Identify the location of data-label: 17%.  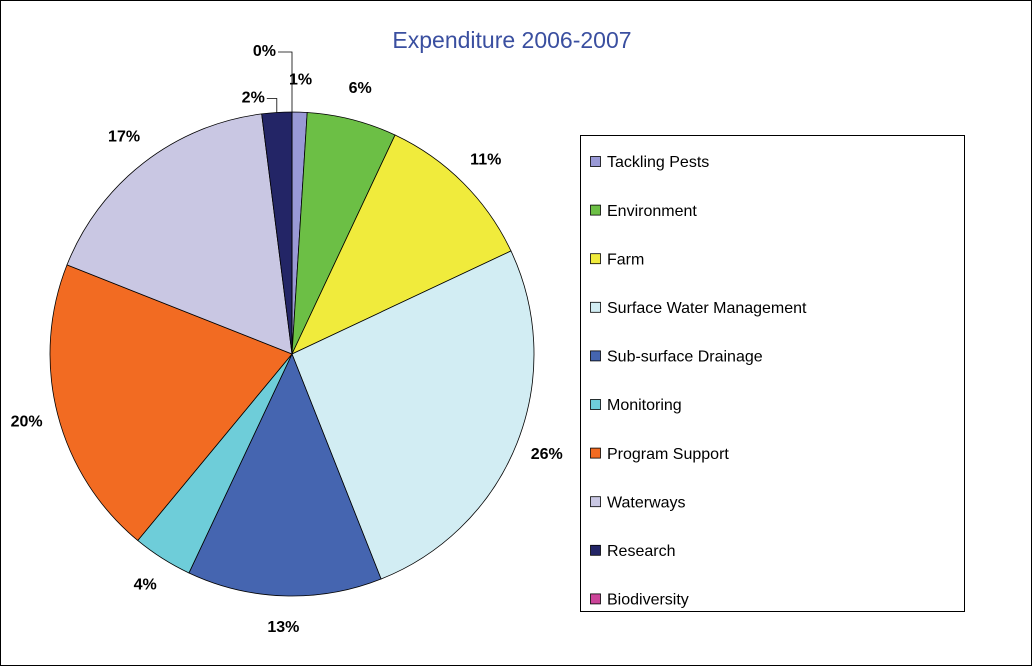
(124, 137).